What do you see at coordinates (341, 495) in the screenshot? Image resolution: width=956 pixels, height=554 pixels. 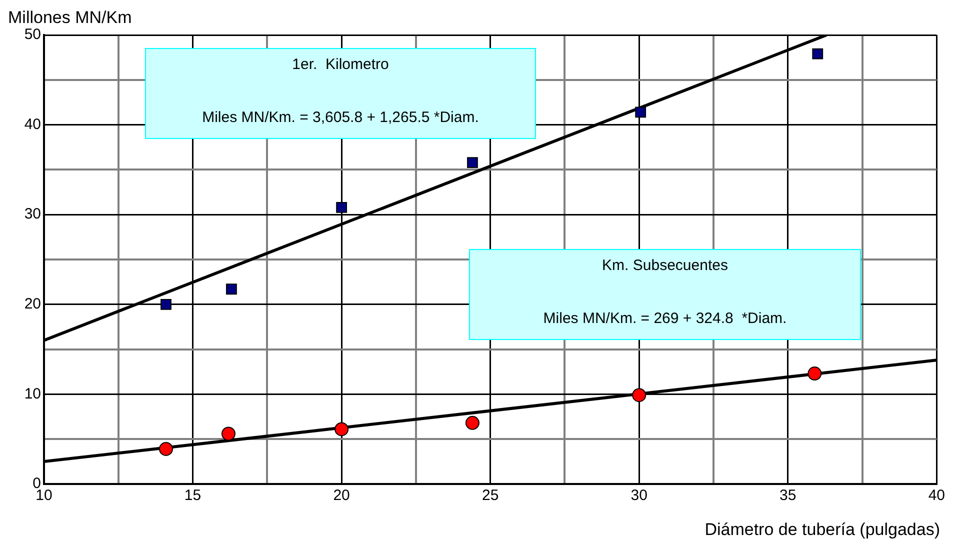 I see `x-tick-label: 20` at bounding box center [341, 495].